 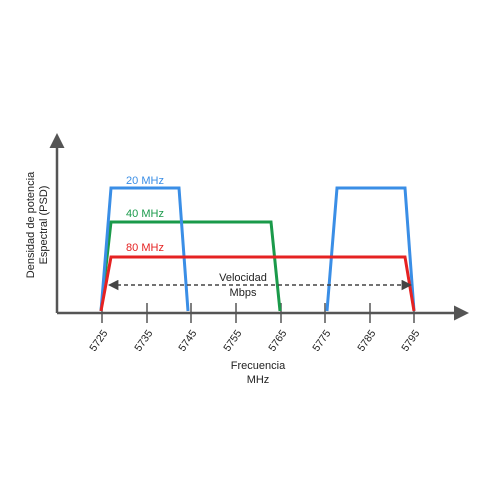 I want to click on y-axis-title: Densidad de potencia, so click(x=31, y=224).